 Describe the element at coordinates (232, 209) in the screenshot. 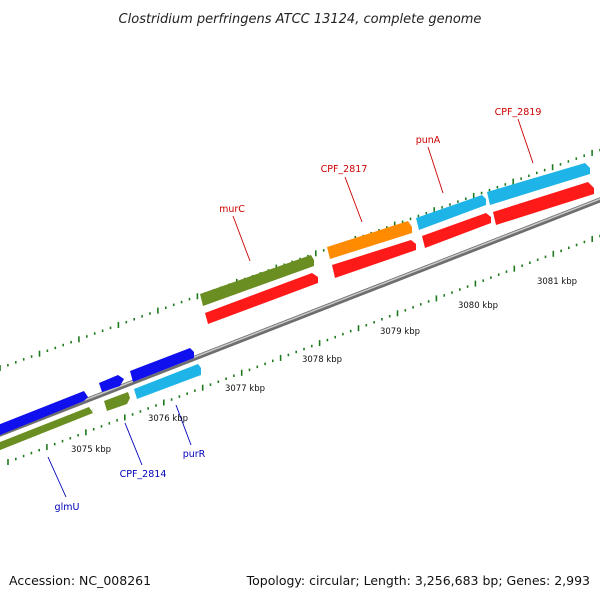

I see `gene-label-murC: murC` at that location.